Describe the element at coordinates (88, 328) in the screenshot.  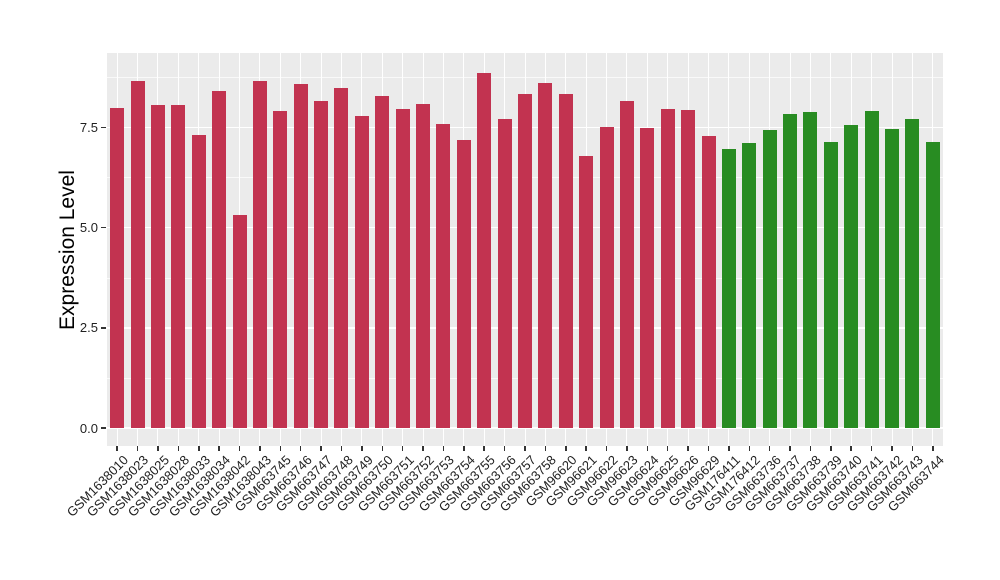
I see `y-tick-label: 2.5` at that location.